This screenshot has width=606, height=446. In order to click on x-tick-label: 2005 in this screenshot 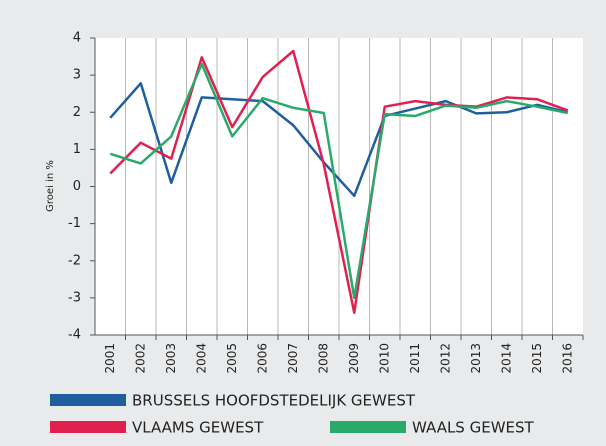, I will do `click(232, 358)`.